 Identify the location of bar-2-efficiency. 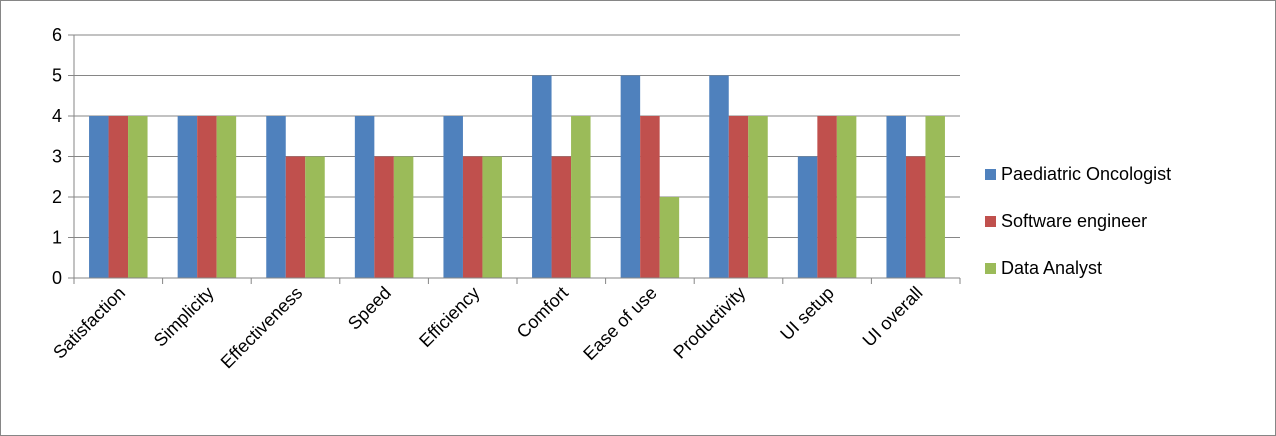
(472, 217).